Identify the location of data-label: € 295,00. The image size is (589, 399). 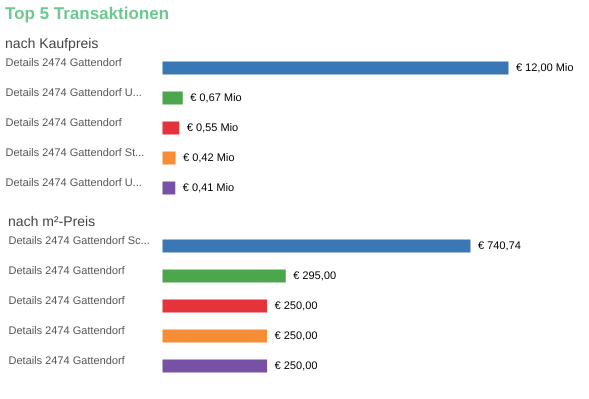
(314, 276).